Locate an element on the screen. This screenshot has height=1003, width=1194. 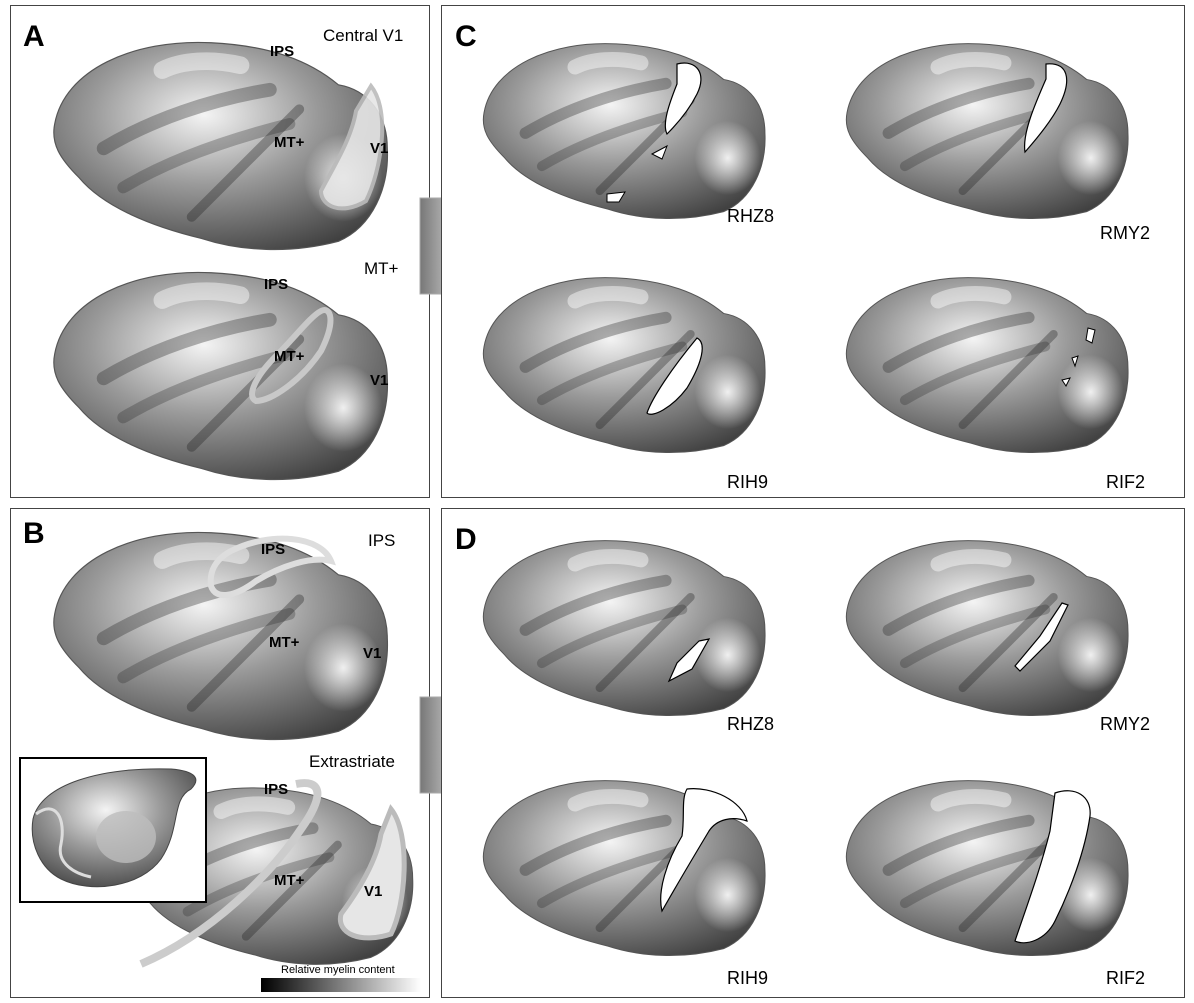
roi-title-ips: IPS is located at coordinates (382, 540).